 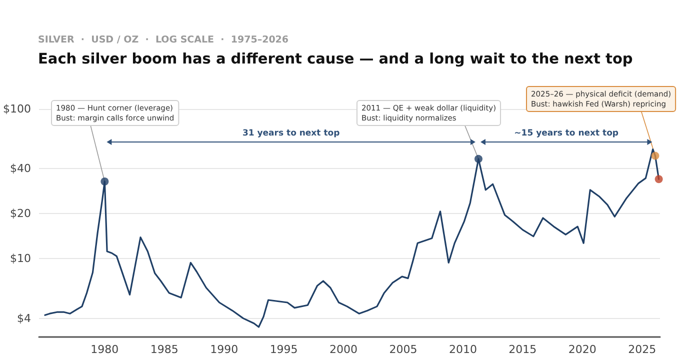 What do you see at coordinates (163, 40) in the screenshot?
I see `chart-subtitle: SILVER · USD / OZ · LOG SCALE · 1975–2026` at bounding box center [163, 40].